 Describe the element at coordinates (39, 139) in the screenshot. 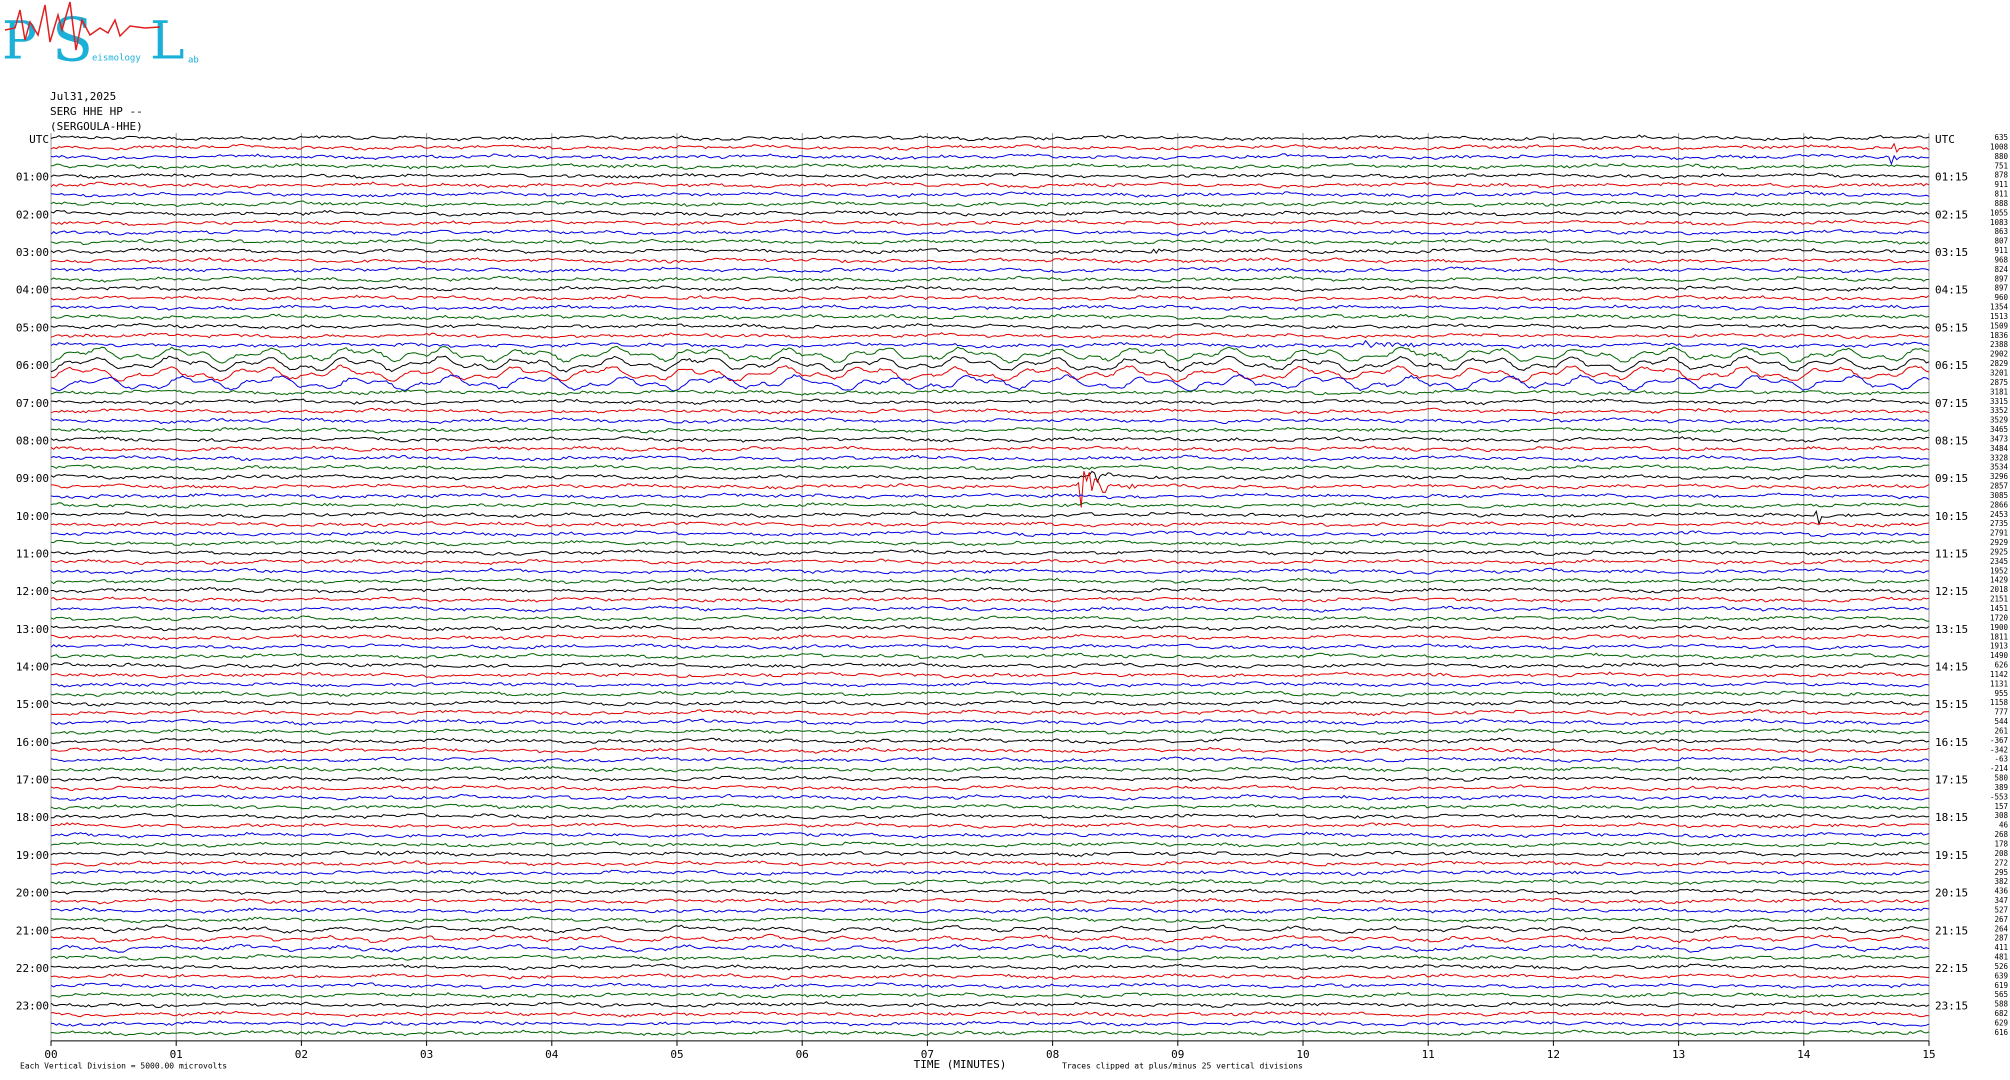

I see `left-time-label: UTC` at that location.